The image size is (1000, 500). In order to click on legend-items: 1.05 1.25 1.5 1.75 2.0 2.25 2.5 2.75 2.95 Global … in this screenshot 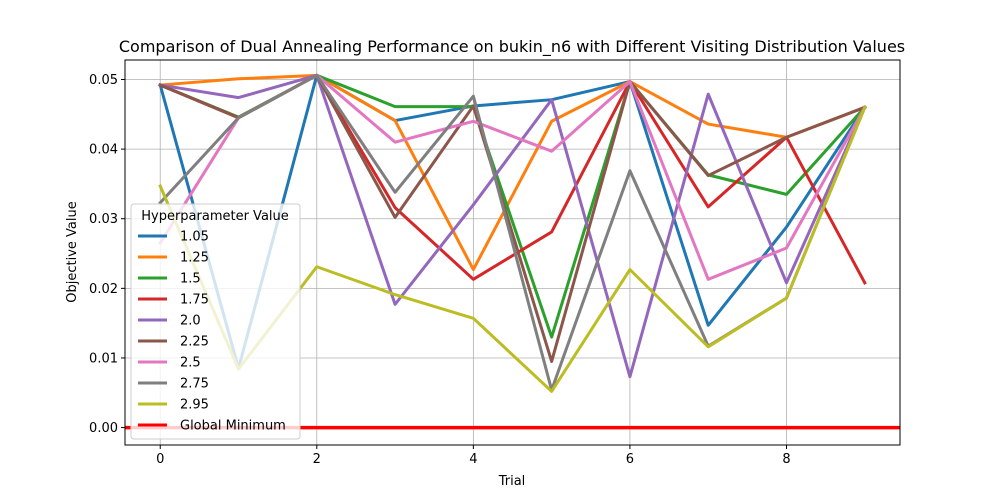, I will do `click(212, 332)`.